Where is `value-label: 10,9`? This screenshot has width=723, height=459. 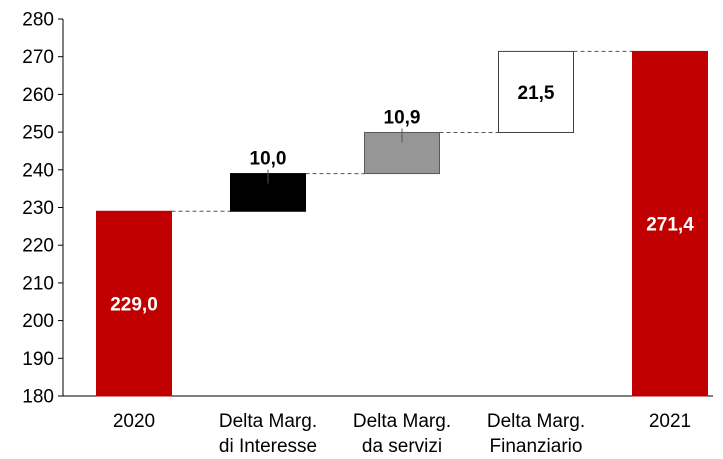 value-label: 10,9 is located at coordinates (402, 117).